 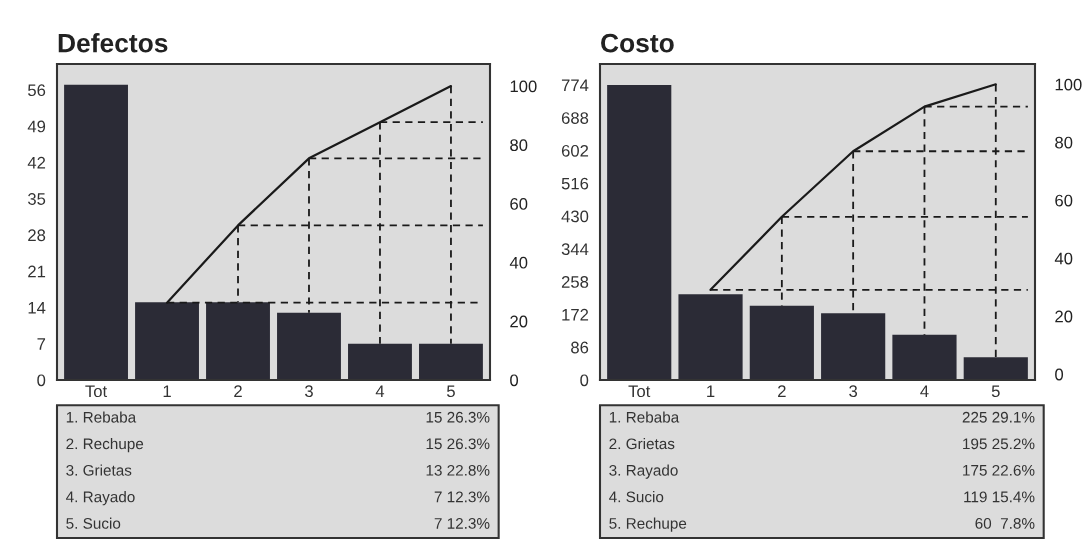 I want to click on y-tick-label: 35, so click(x=36, y=199).